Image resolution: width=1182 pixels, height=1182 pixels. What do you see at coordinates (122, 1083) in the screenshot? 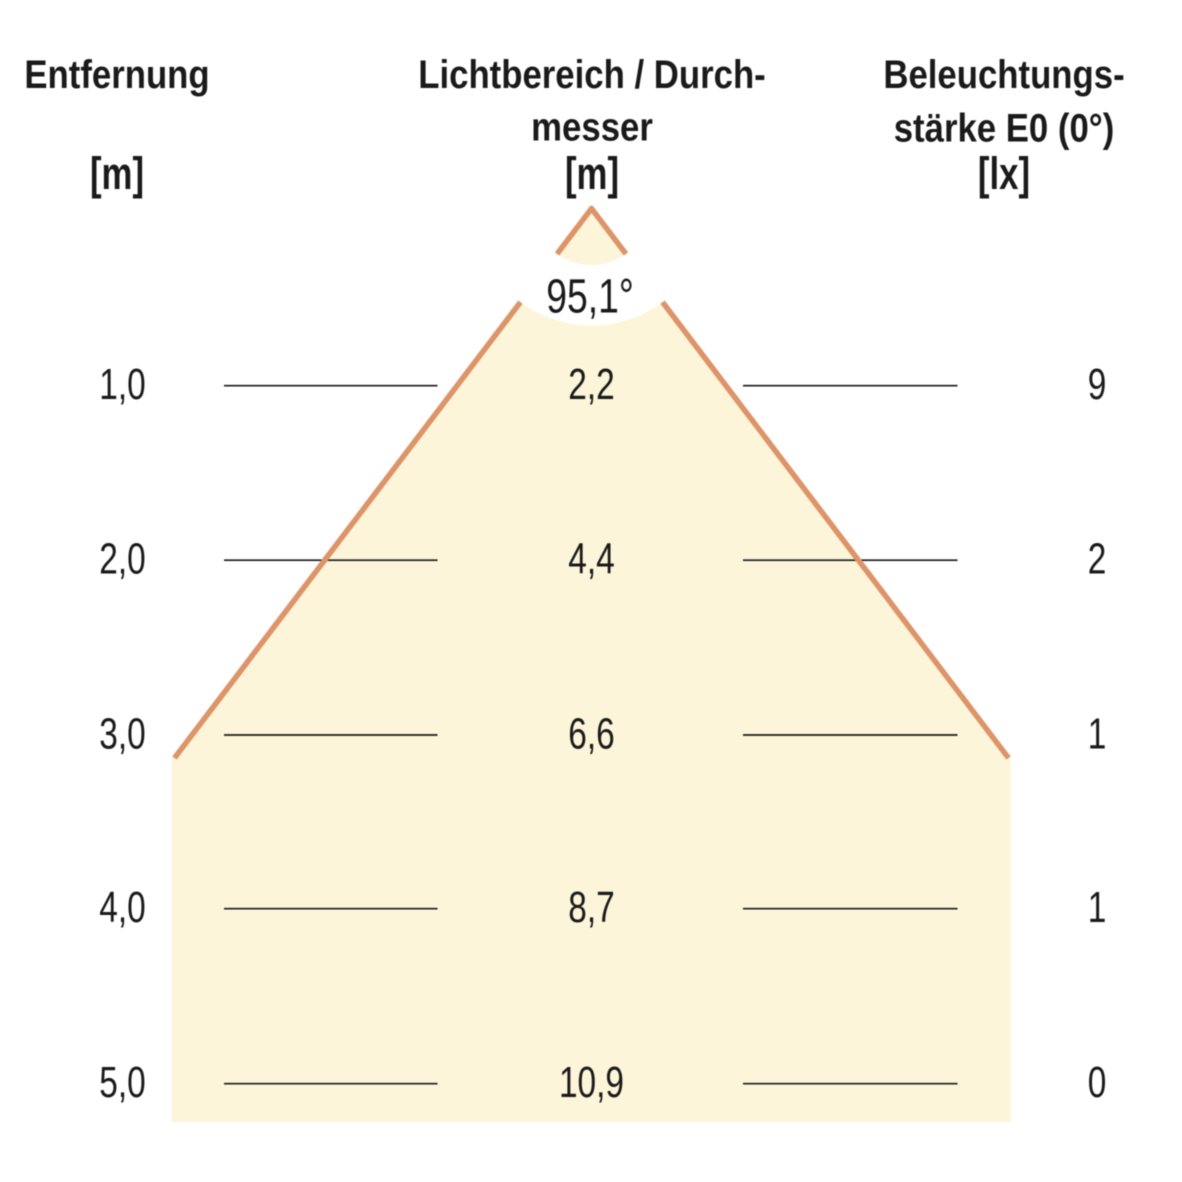
I see `svg-text: 5,0` at bounding box center [122, 1083].